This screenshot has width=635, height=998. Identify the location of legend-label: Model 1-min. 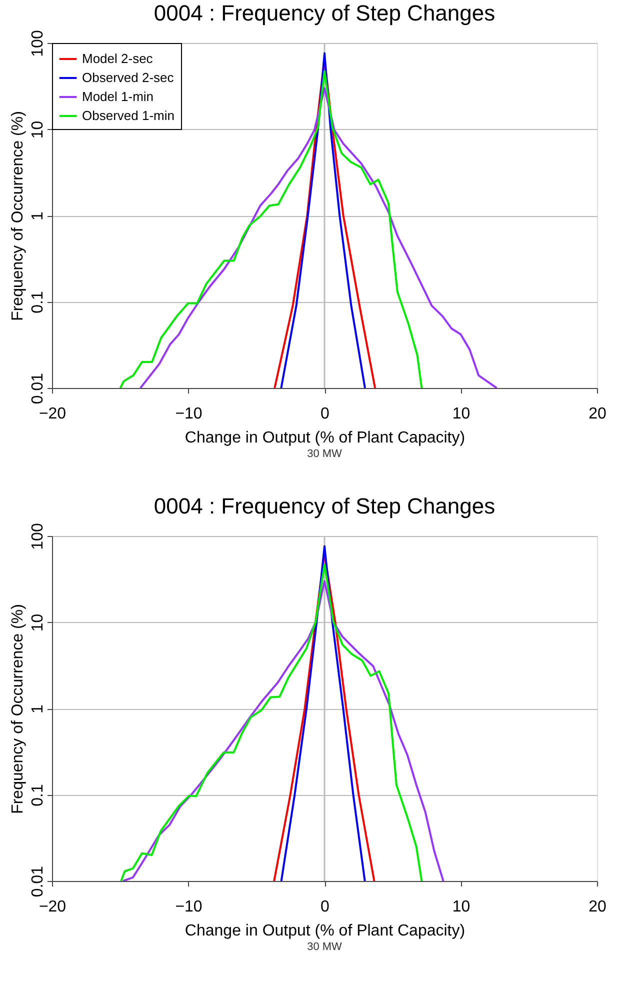
(118, 96).